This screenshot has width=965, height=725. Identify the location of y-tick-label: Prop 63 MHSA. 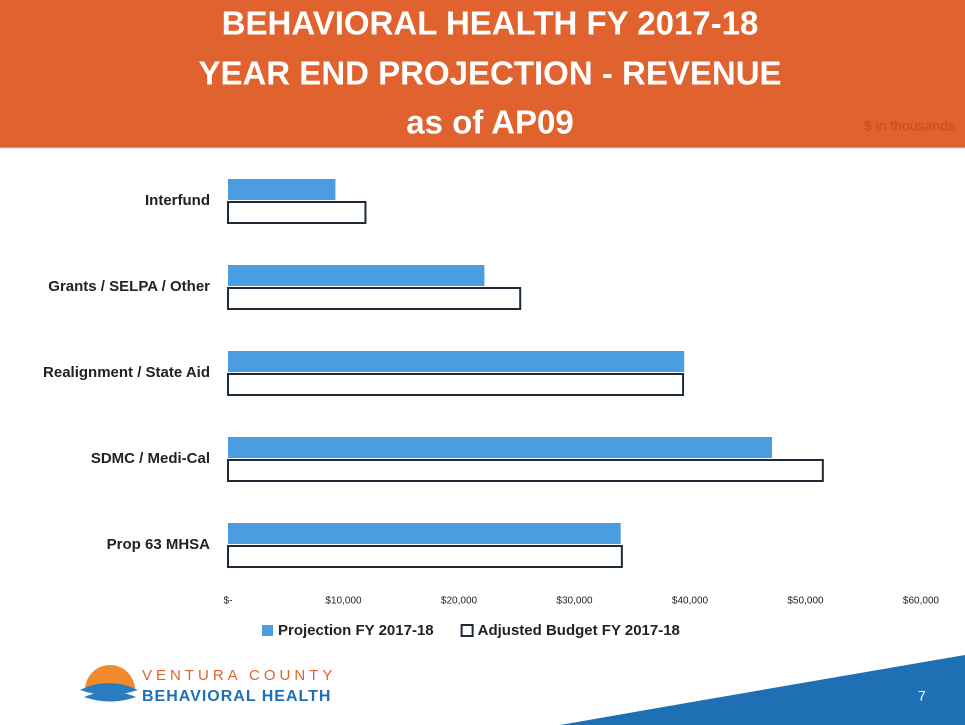
(159, 544).